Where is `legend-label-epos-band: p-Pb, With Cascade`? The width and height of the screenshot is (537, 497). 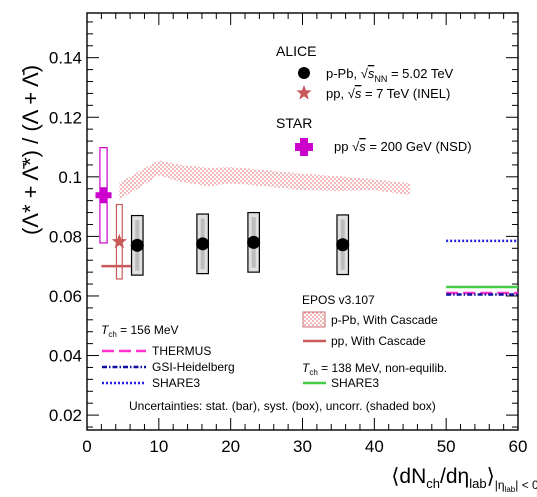 legend-label-epos-band: p-Pb, With Cascade is located at coordinates (384, 320).